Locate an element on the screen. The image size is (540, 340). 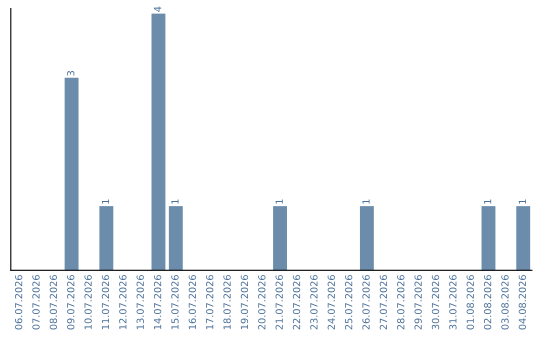
x-tick-label: 23.07.2026 is located at coordinates (314, 302).